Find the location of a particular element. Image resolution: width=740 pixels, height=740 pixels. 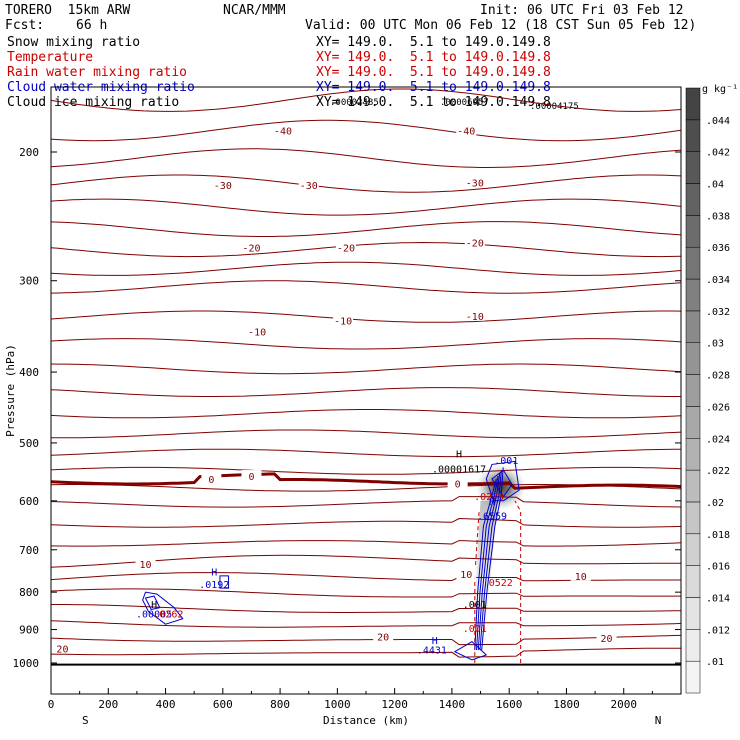

colorbar-level-label: .012 is located at coordinates (718, 630).